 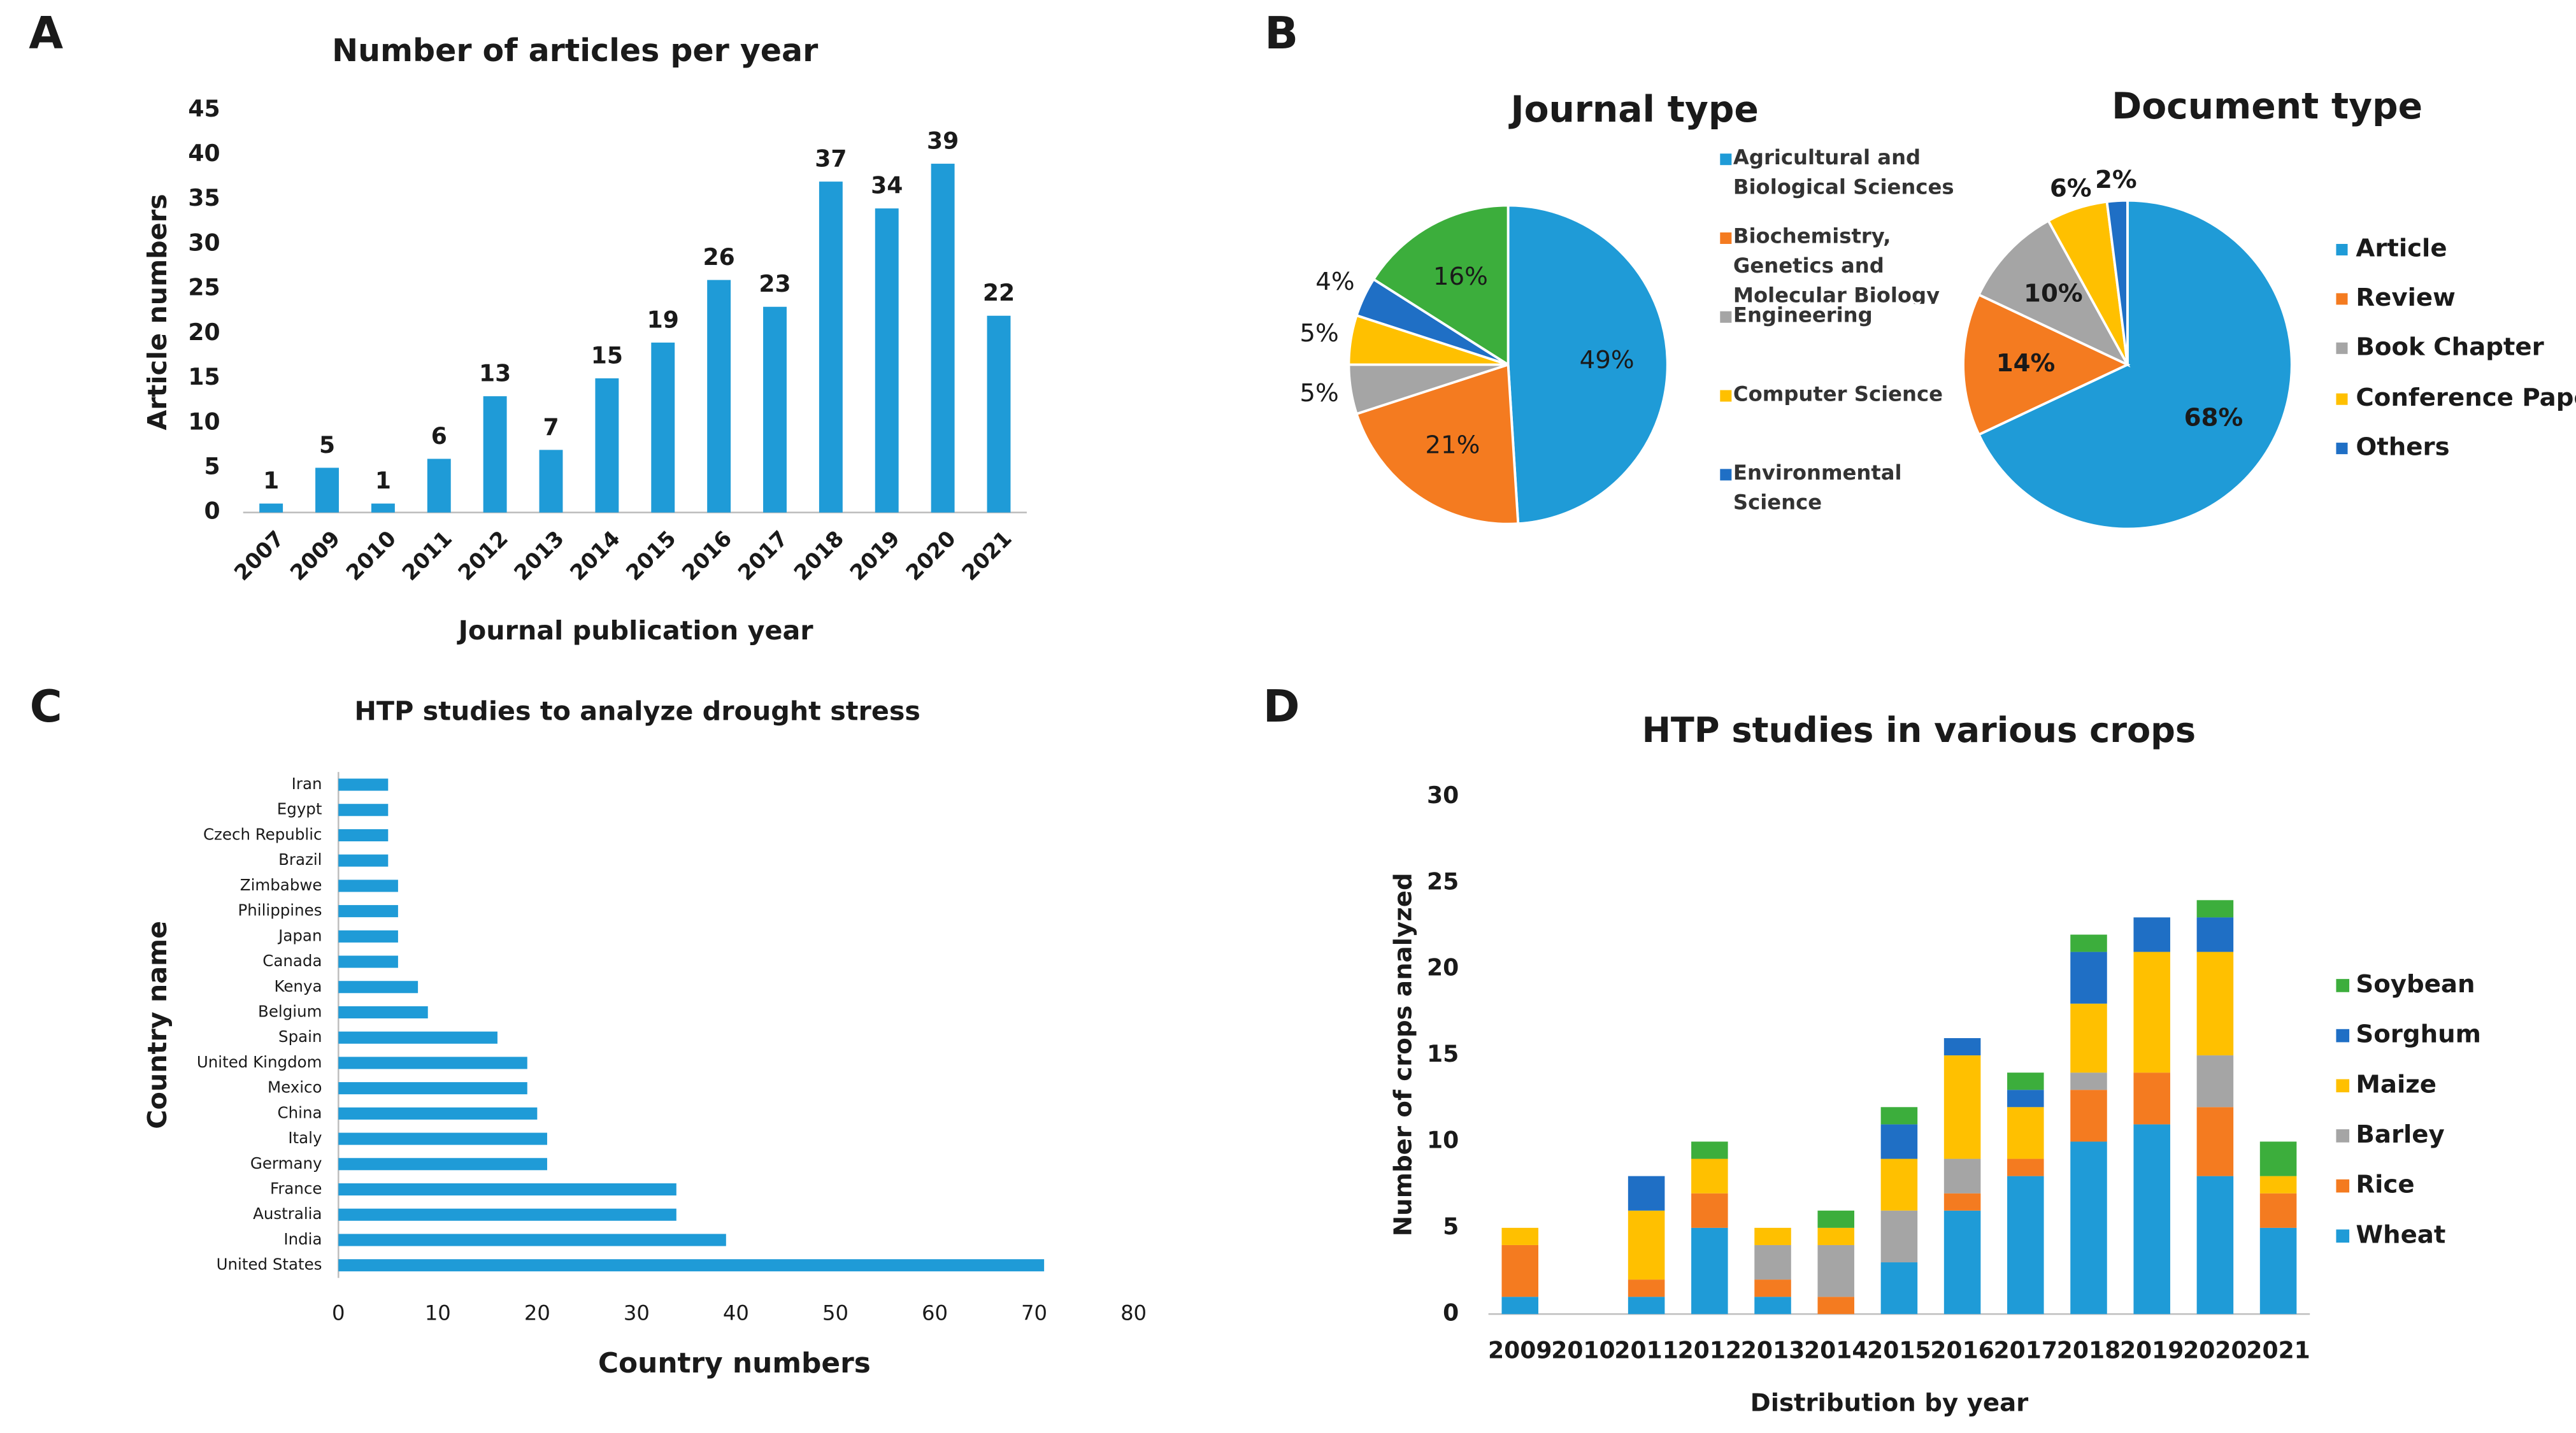 I want to click on x-tick-label: 2011, so click(x=427, y=556).